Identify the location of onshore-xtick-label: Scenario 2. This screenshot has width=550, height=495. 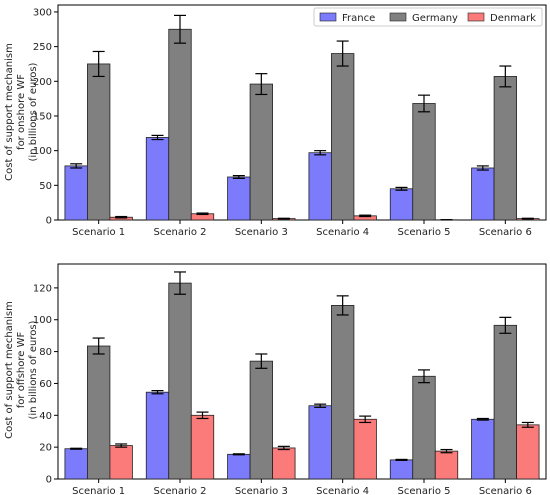
(179, 232).